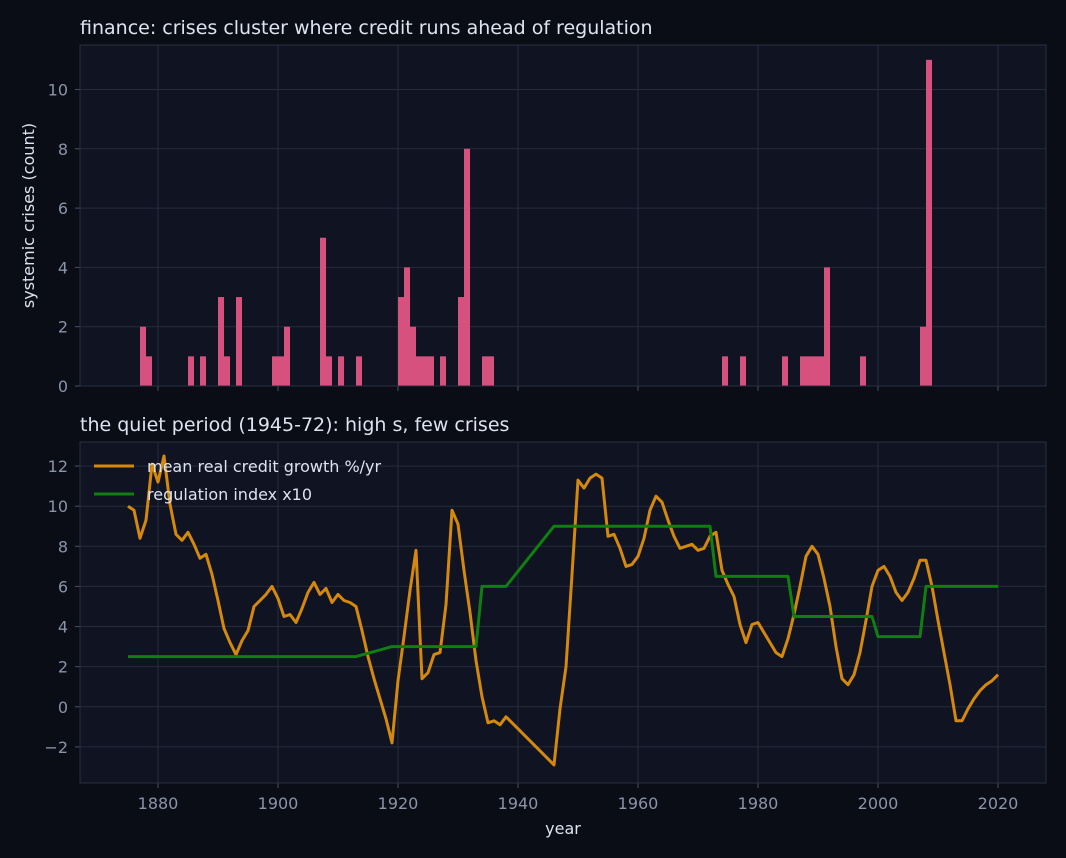 The width and height of the screenshot is (1066, 858). Describe the element at coordinates (229, 494) in the screenshot. I see `legend-label-regulation-index: regulation index x10` at that location.